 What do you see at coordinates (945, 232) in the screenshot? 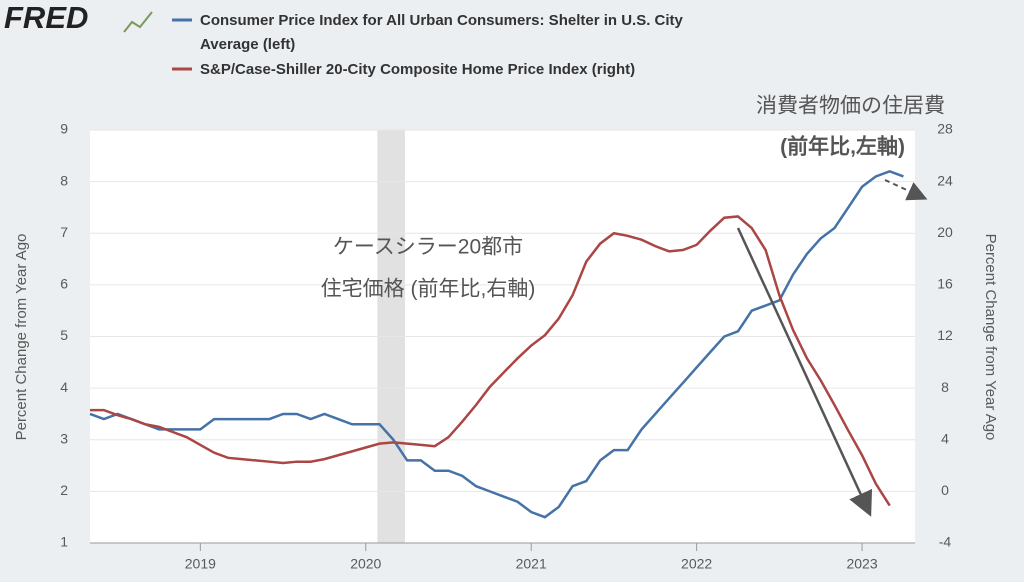
I see `y2-tick-label: 20` at bounding box center [945, 232].